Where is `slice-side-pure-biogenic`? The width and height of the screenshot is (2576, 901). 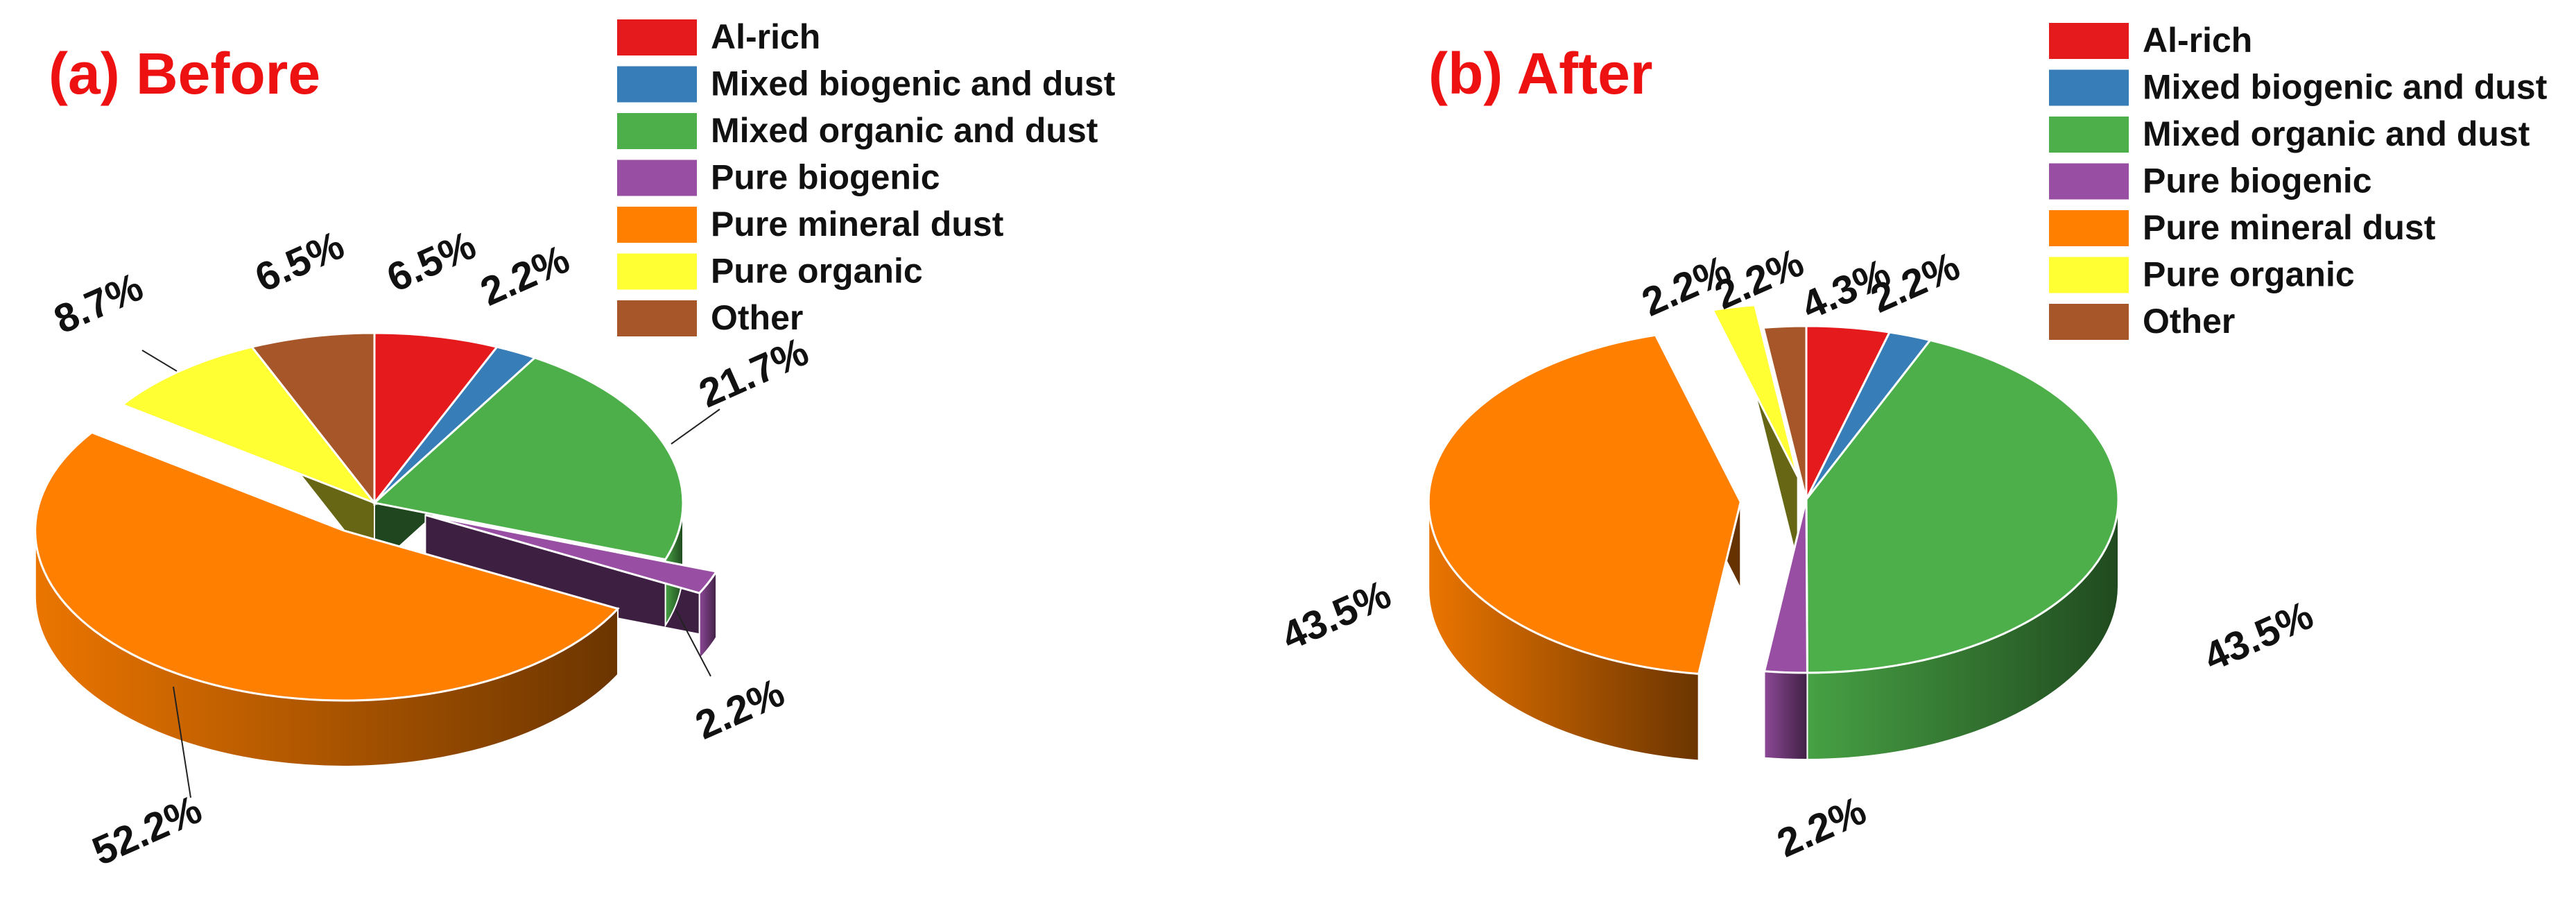 slice-side-pure-biogenic is located at coordinates (1785, 715).